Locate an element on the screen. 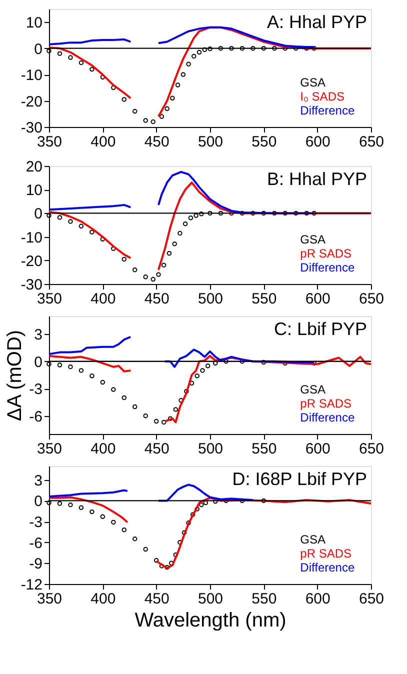 Image resolution: width=407 pixels, height=674 pixels. y-tick-label: -30 is located at coordinates (31, 285).